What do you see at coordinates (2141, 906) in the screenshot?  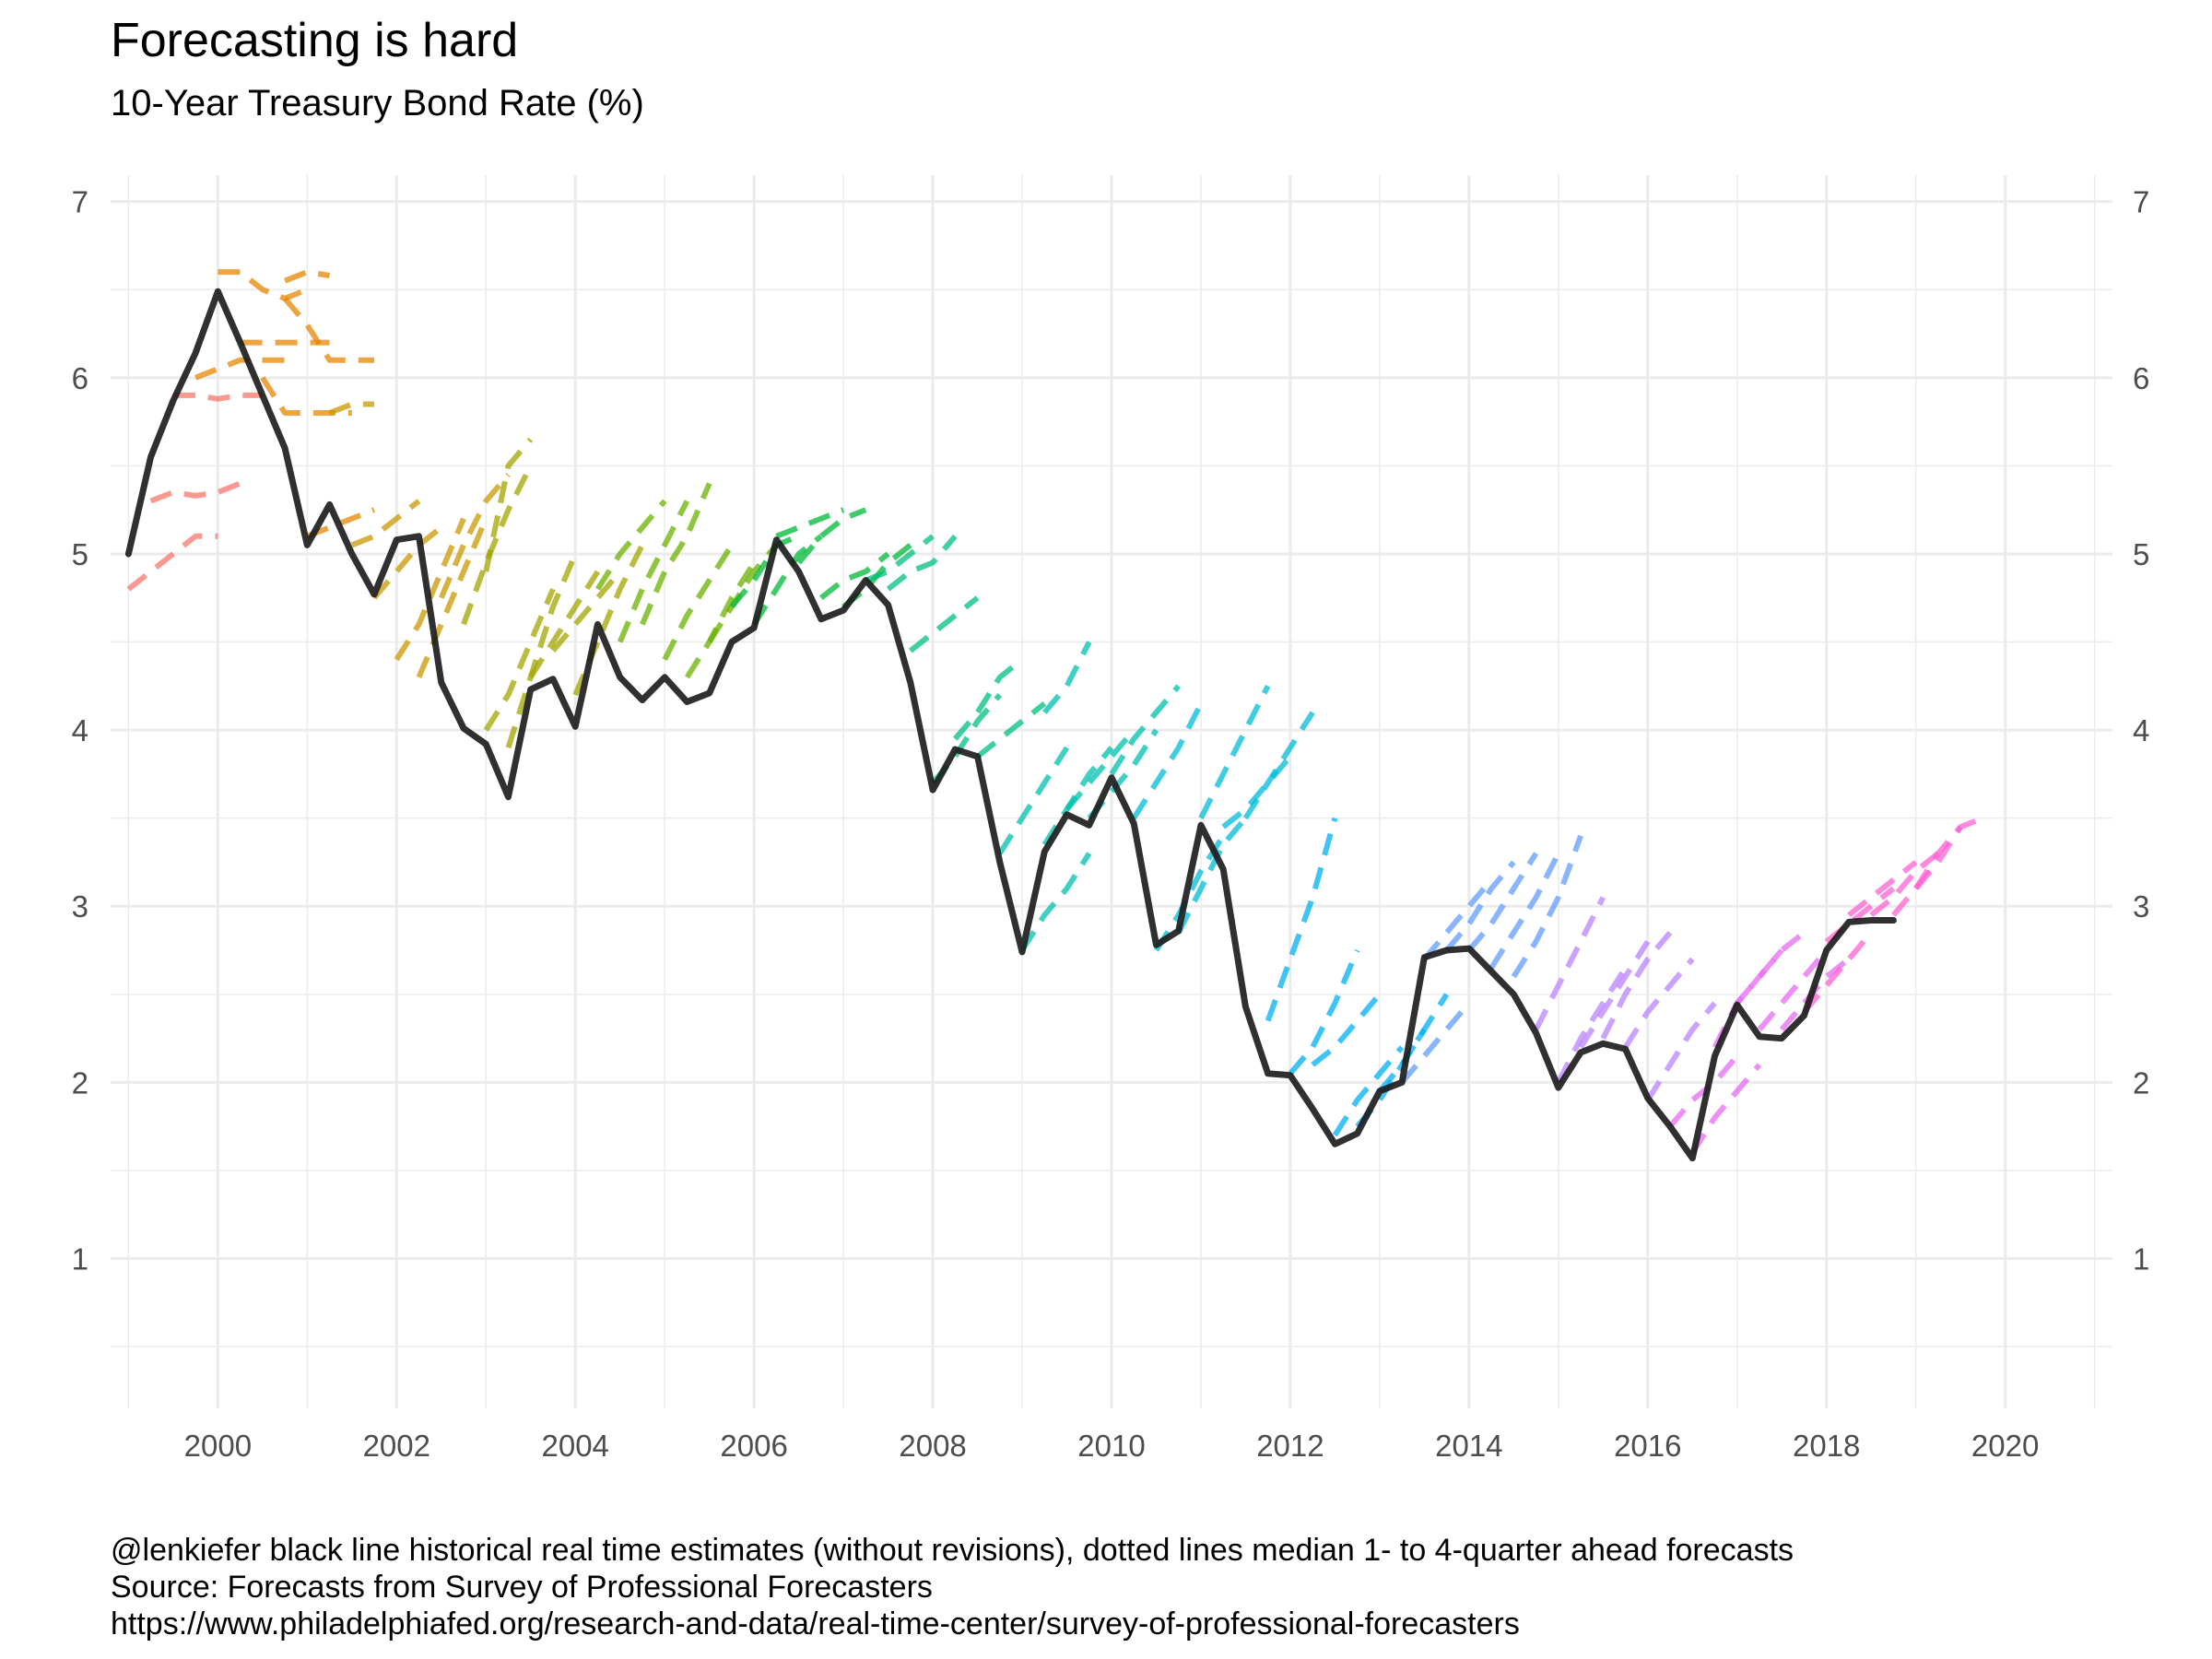 I see `y-tick-label-right: 3` at bounding box center [2141, 906].